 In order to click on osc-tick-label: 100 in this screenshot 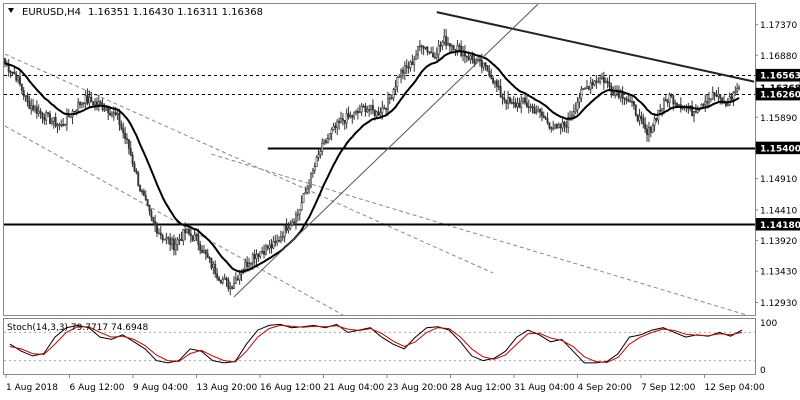, I will do `click(768, 324)`.